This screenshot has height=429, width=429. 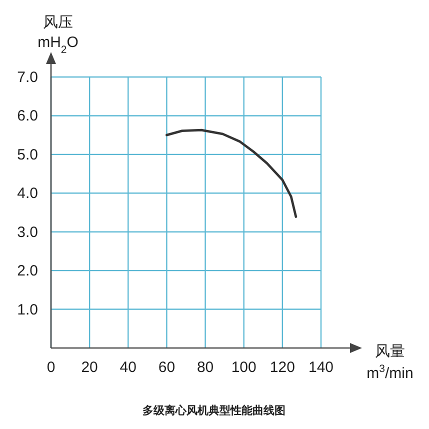 I want to click on x-axis-title: 风量 m$^{3}$/min, so click(x=390, y=362).